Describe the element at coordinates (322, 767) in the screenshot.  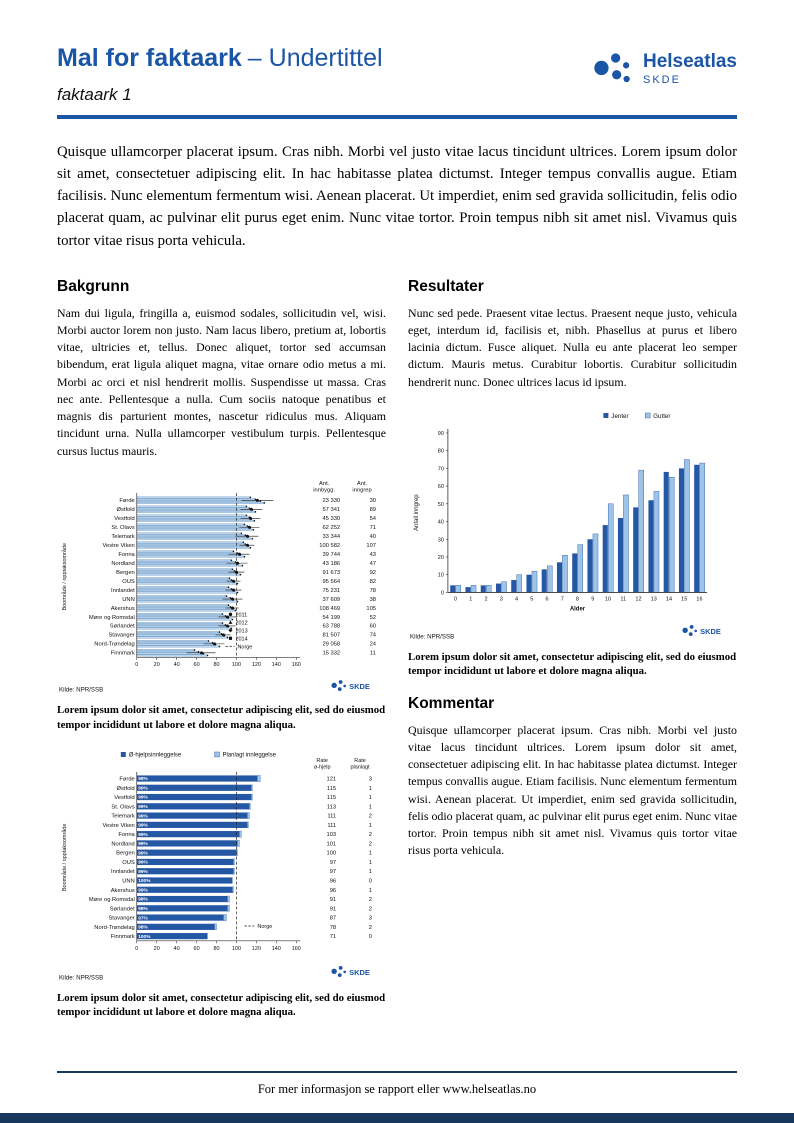
I see `svg-text: ø-hjelp` at that location.